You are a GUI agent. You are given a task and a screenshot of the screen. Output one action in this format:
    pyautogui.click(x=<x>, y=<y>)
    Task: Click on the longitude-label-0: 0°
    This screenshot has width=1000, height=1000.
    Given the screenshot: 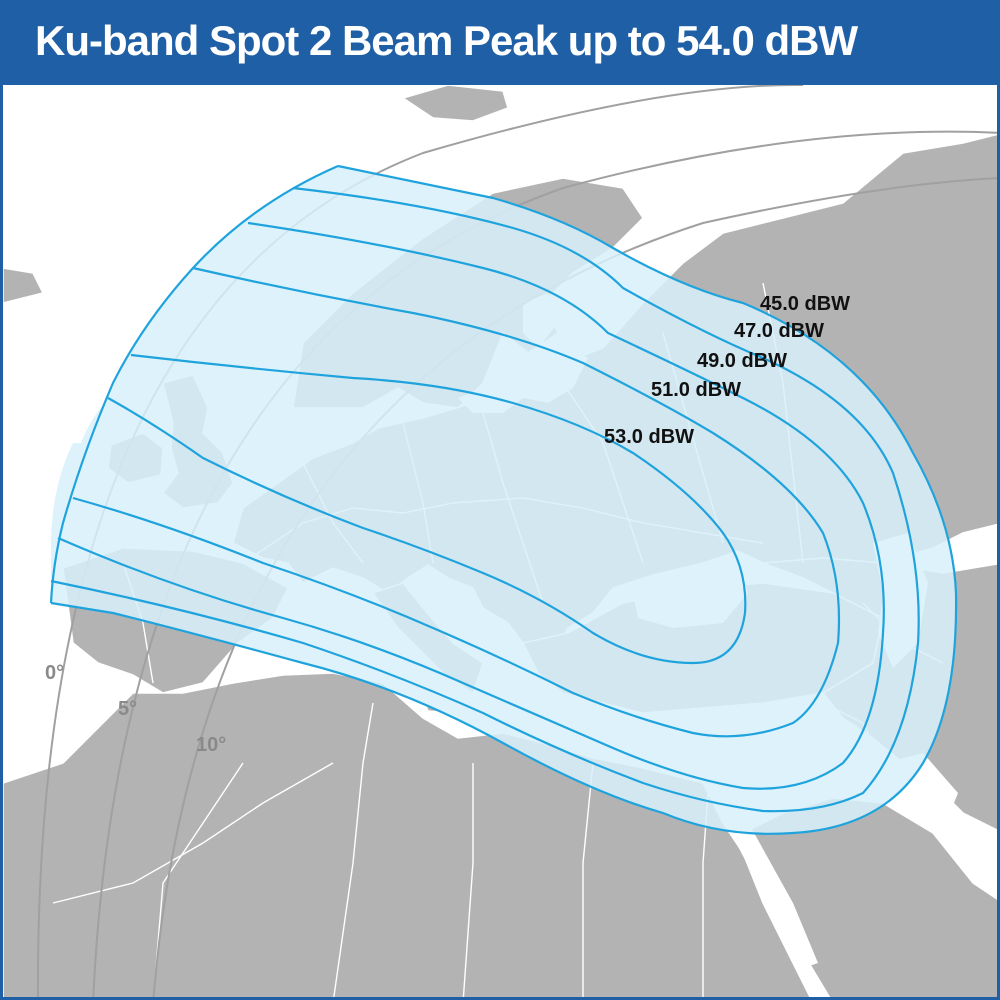 What is the action you would take?
    pyautogui.click(x=54, y=673)
    